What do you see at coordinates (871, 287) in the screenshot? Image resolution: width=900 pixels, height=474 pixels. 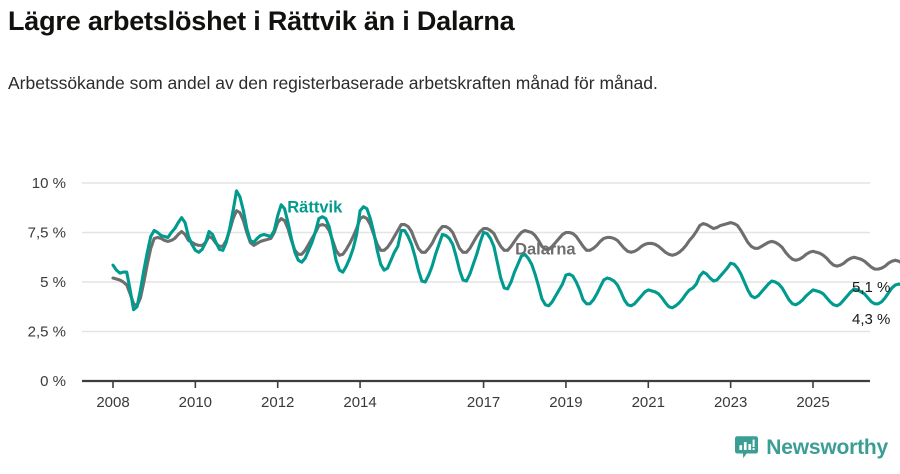 I see `end-value-label-dalarna: 5,1 %` at bounding box center [871, 287].